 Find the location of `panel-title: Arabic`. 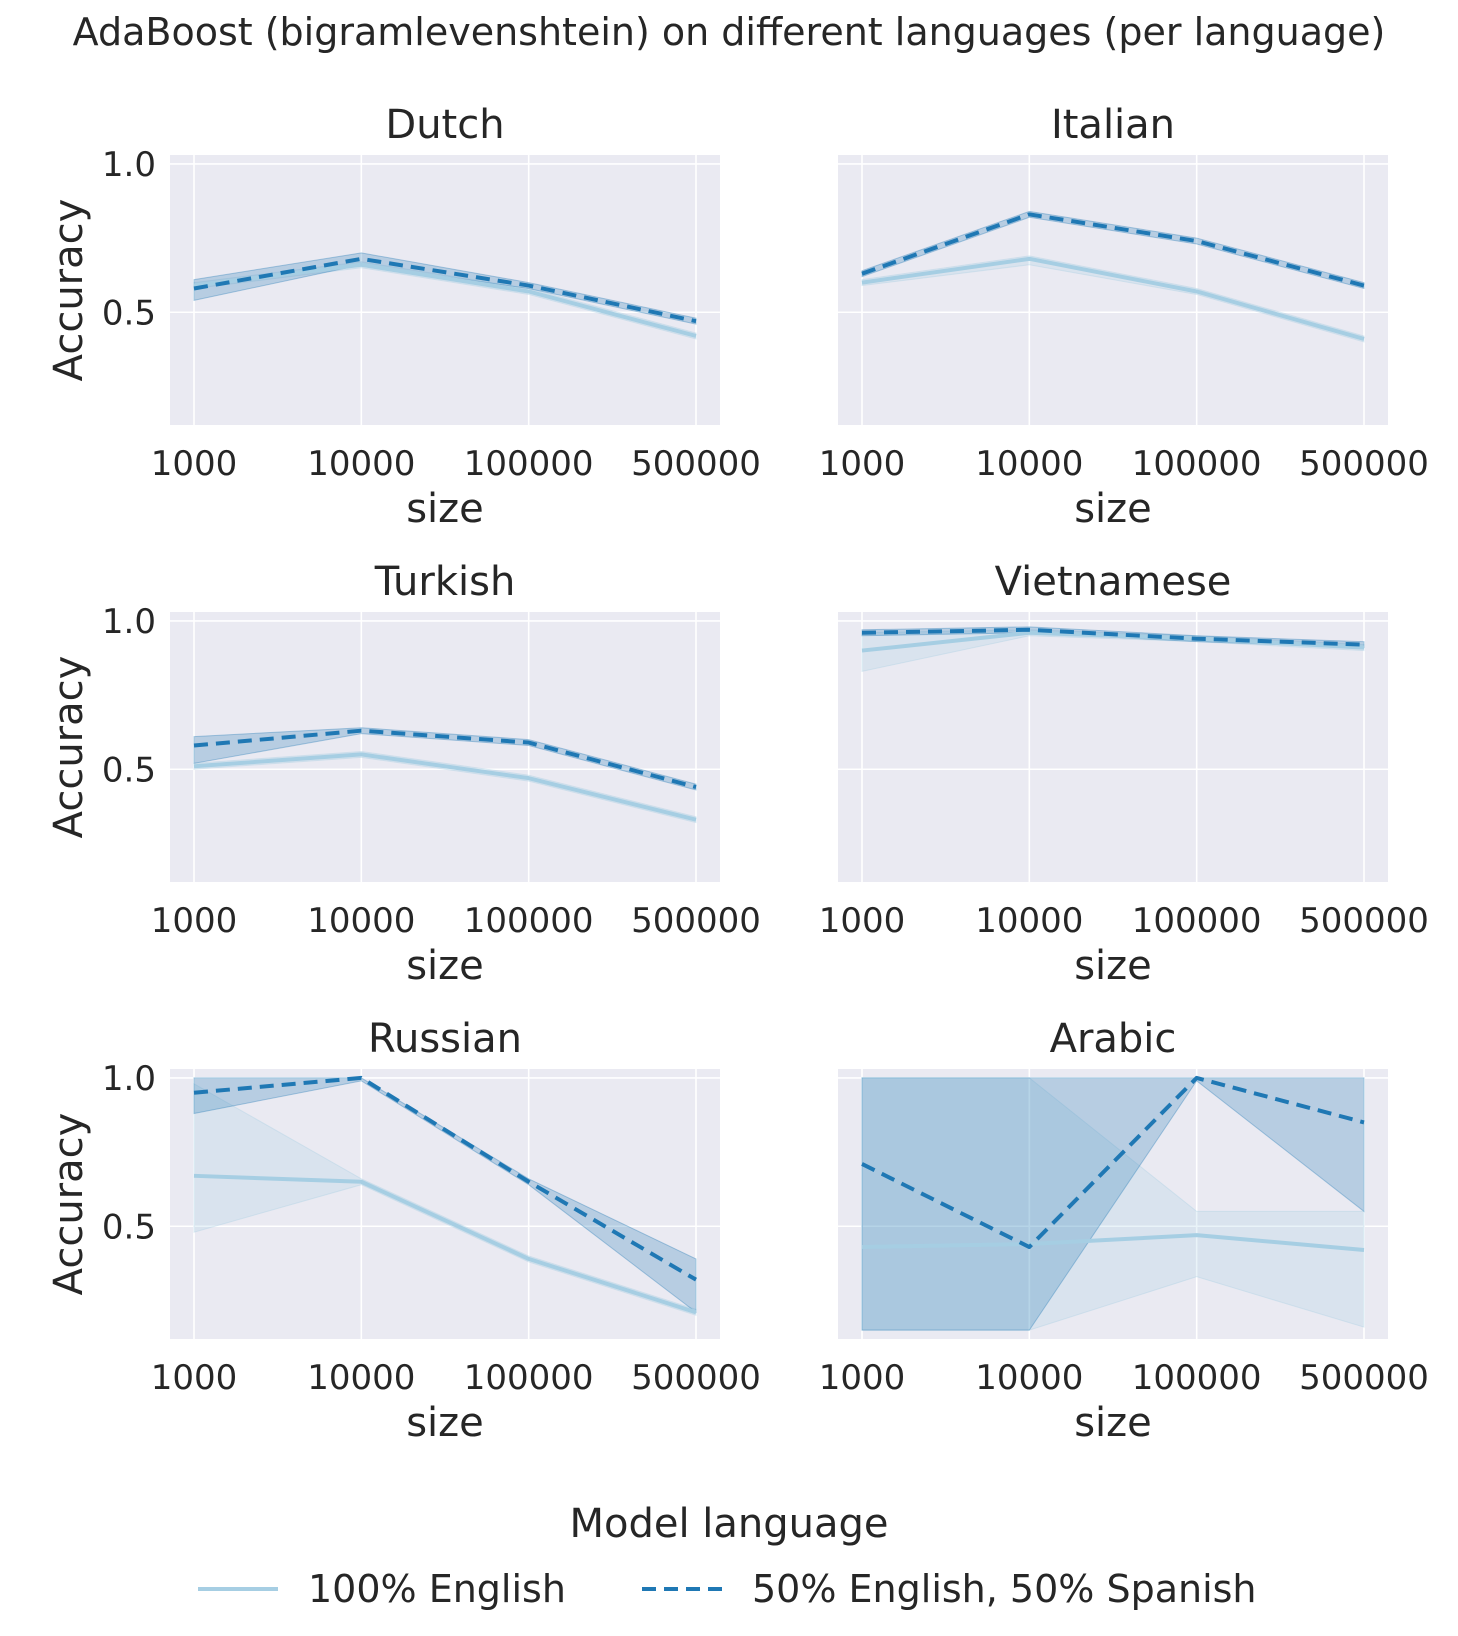

panel-title: Arabic is located at coordinates (1113, 1039).